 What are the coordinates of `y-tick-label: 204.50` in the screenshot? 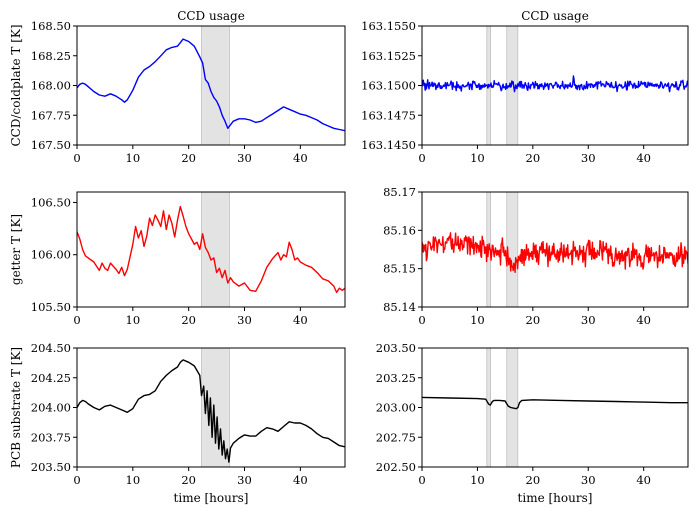 It's located at (51, 348).